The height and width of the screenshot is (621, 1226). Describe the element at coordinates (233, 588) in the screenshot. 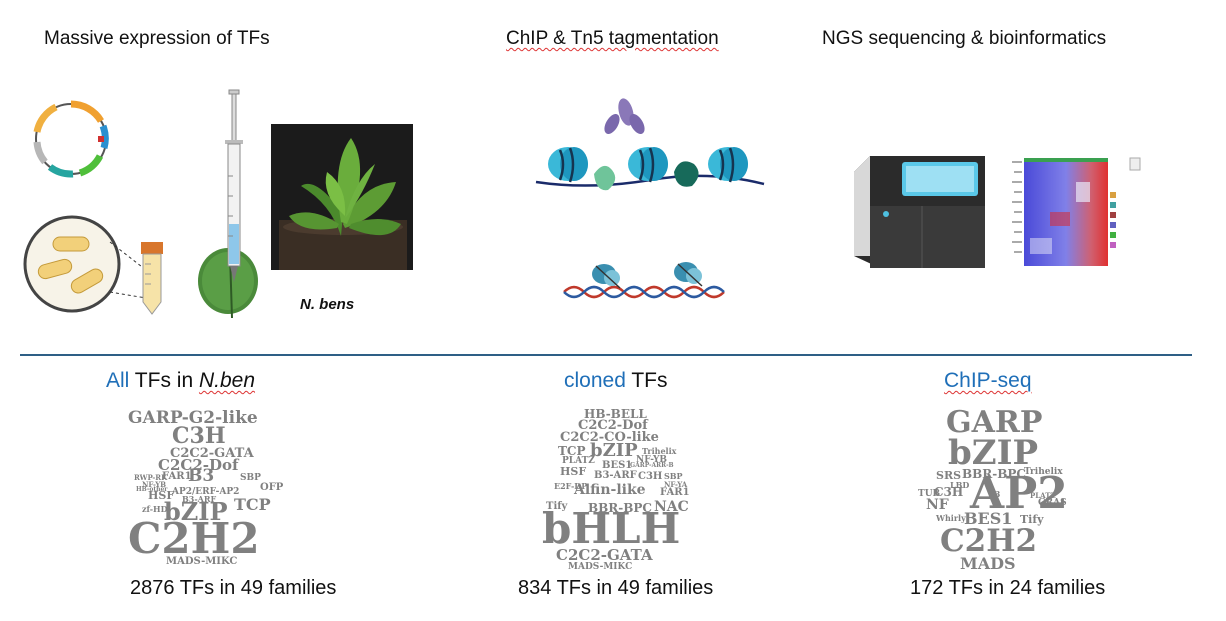

I see `col1-count: 2876 TFs in 49 families` at that location.